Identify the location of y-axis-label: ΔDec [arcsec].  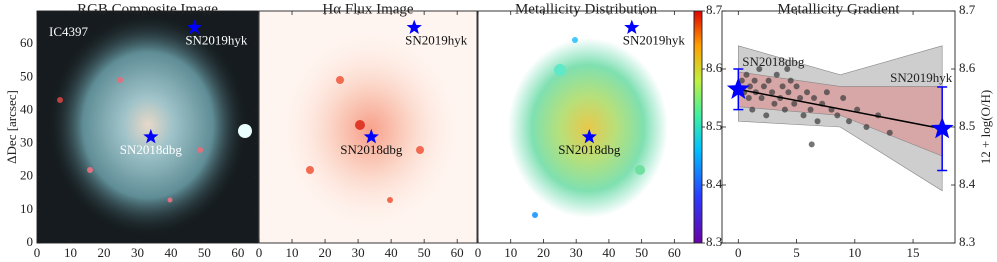
(11, 127).